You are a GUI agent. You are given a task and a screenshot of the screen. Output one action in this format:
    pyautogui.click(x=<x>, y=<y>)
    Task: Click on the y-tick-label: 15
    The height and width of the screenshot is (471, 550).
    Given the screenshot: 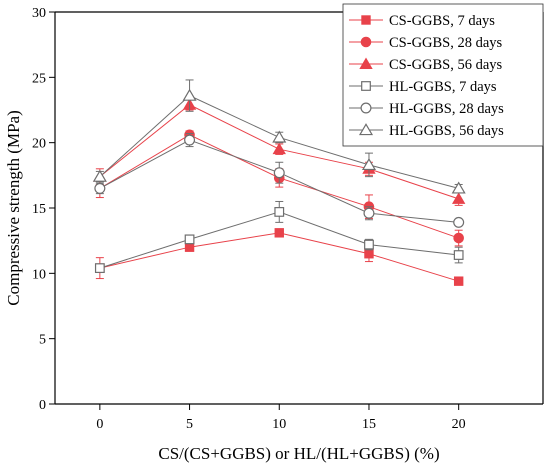 What is the action you would take?
    pyautogui.click(x=39, y=209)
    